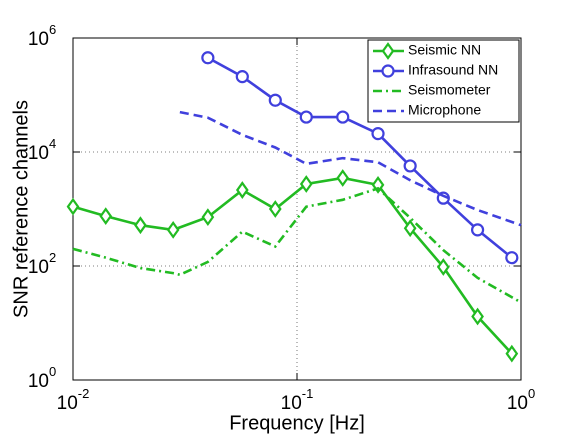 The width and height of the screenshot is (581, 436). What do you see at coordinates (297, 423) in the screenshot?
I see `x-axis-label: Frequency [Hz]` at bounding box center [297, 423].